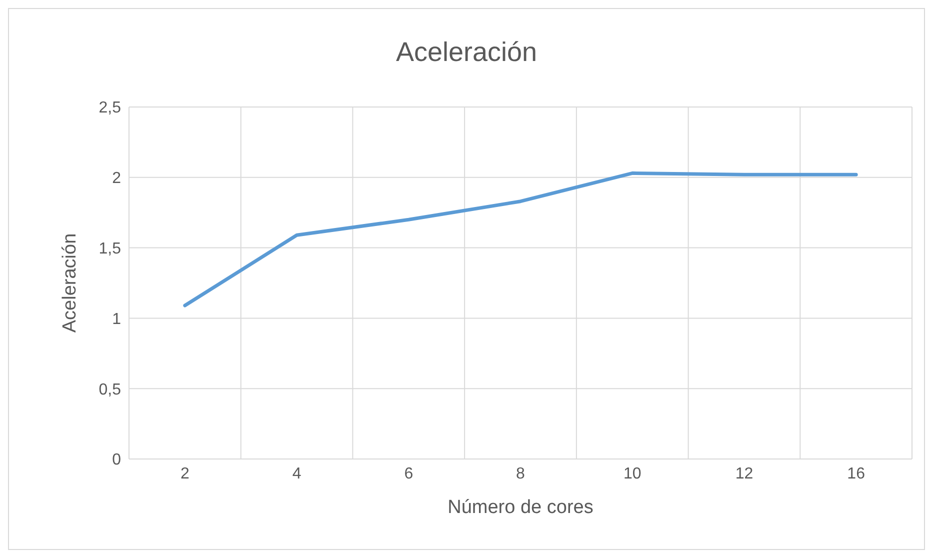 This screenshot has width=933, height=558. Describe the element at coordinates (856, 473) in the screenshot. I see `x-tick-label: 16` at that location.